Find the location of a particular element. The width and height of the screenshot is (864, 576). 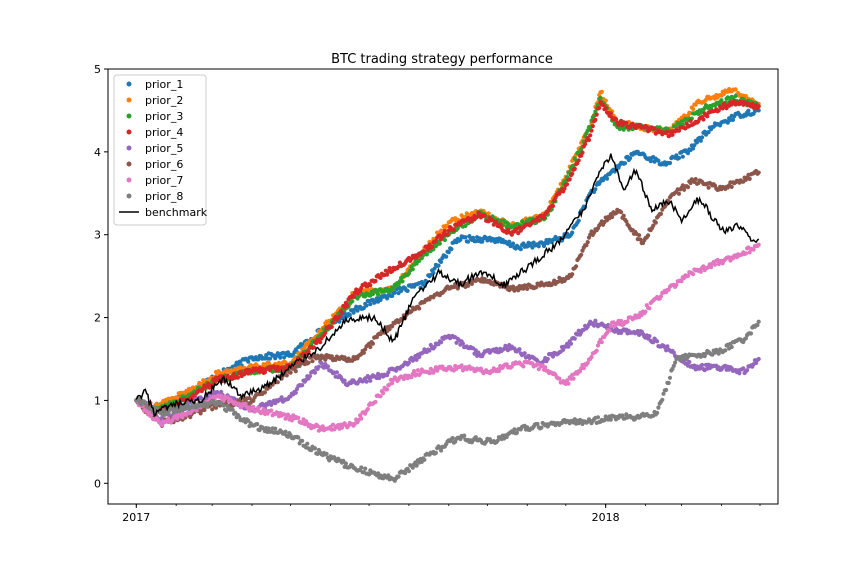

y-tick-label: 4 is located at coordinates (97, 152).